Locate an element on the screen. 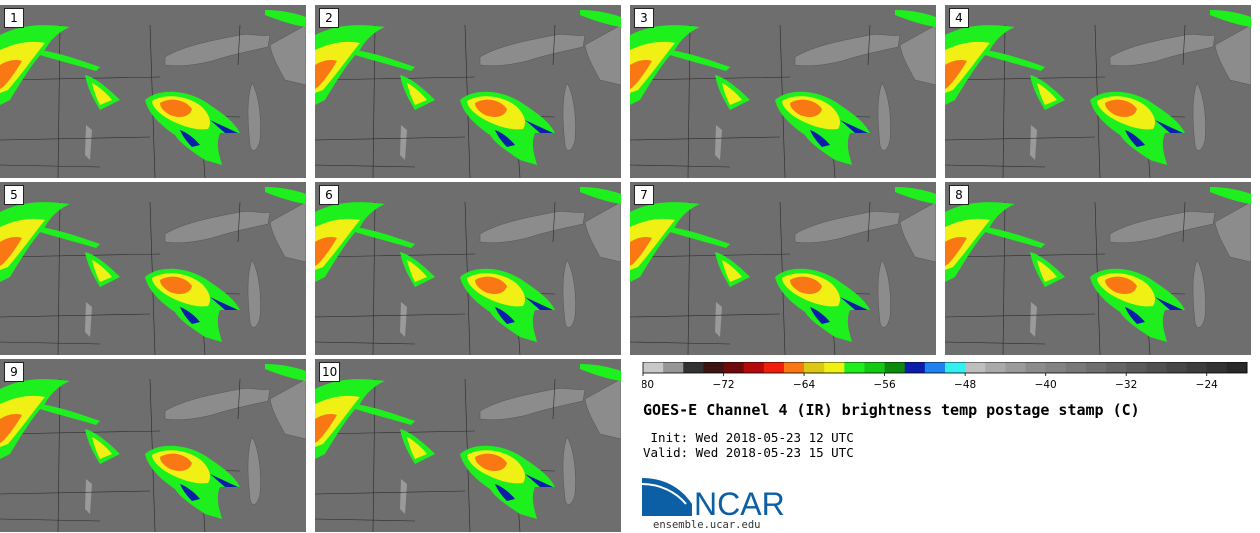 The width and height of the screenshot is (1260, 533). panel-number-label: 1 is located at coordinates (14, 18).